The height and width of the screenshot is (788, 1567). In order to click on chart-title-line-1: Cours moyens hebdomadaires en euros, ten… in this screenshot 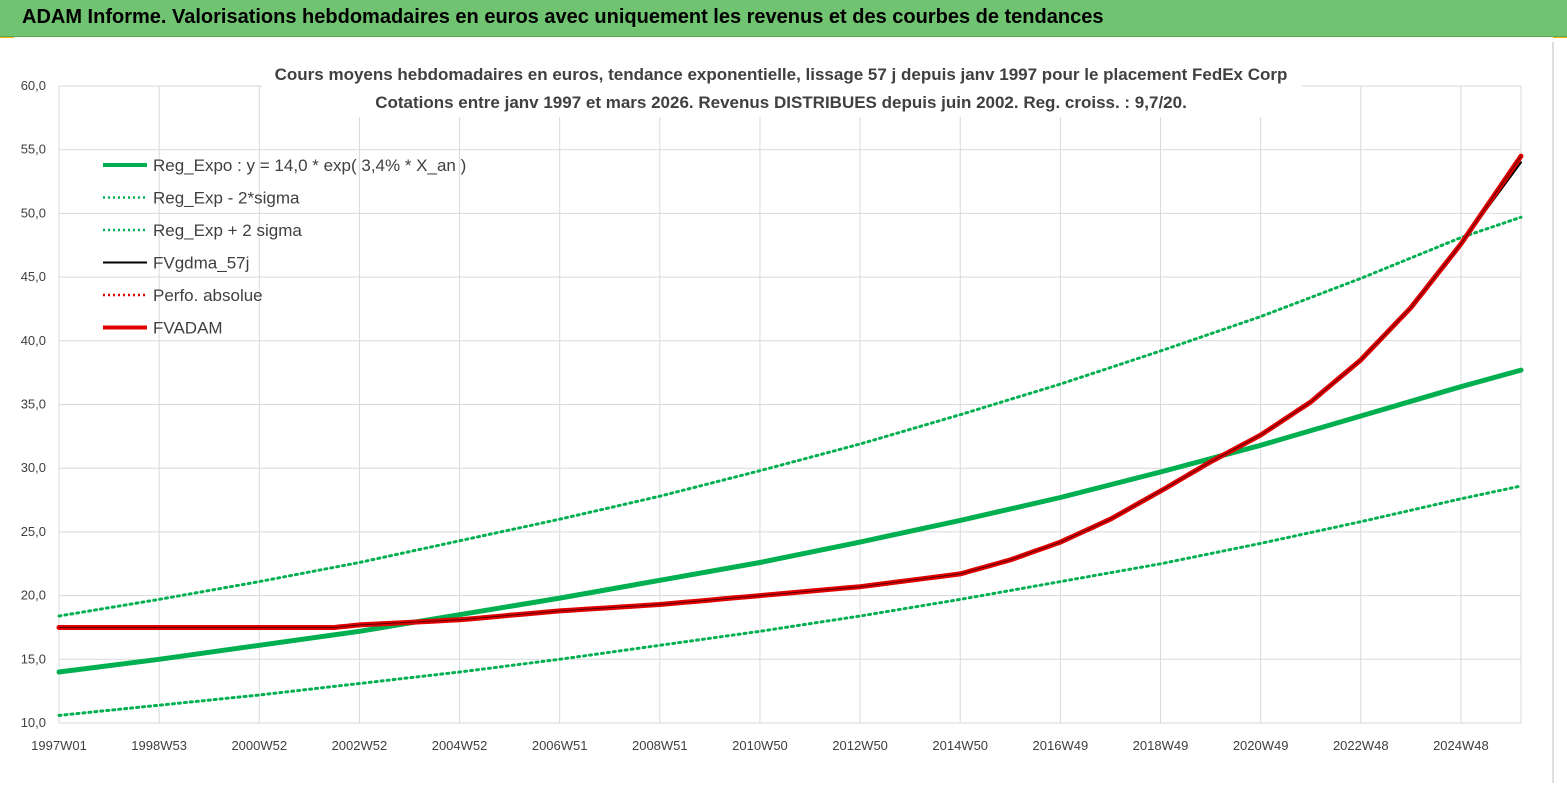, I will do `click(781, 74)`.